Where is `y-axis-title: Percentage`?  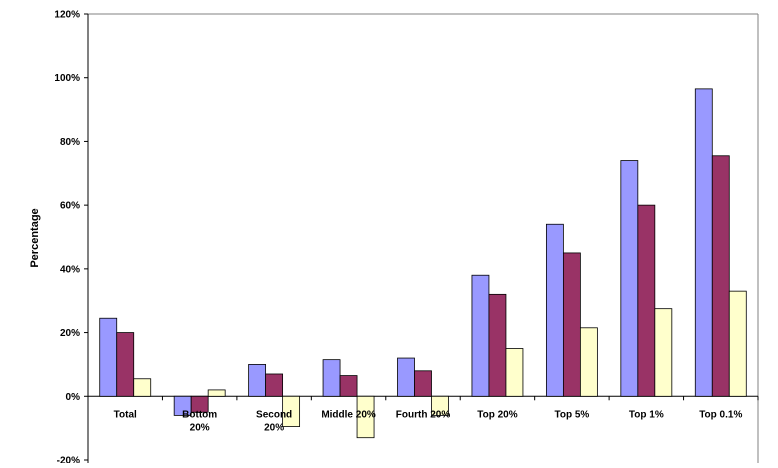 y-axis-title: Percentage is located at coordinates (35, 237).